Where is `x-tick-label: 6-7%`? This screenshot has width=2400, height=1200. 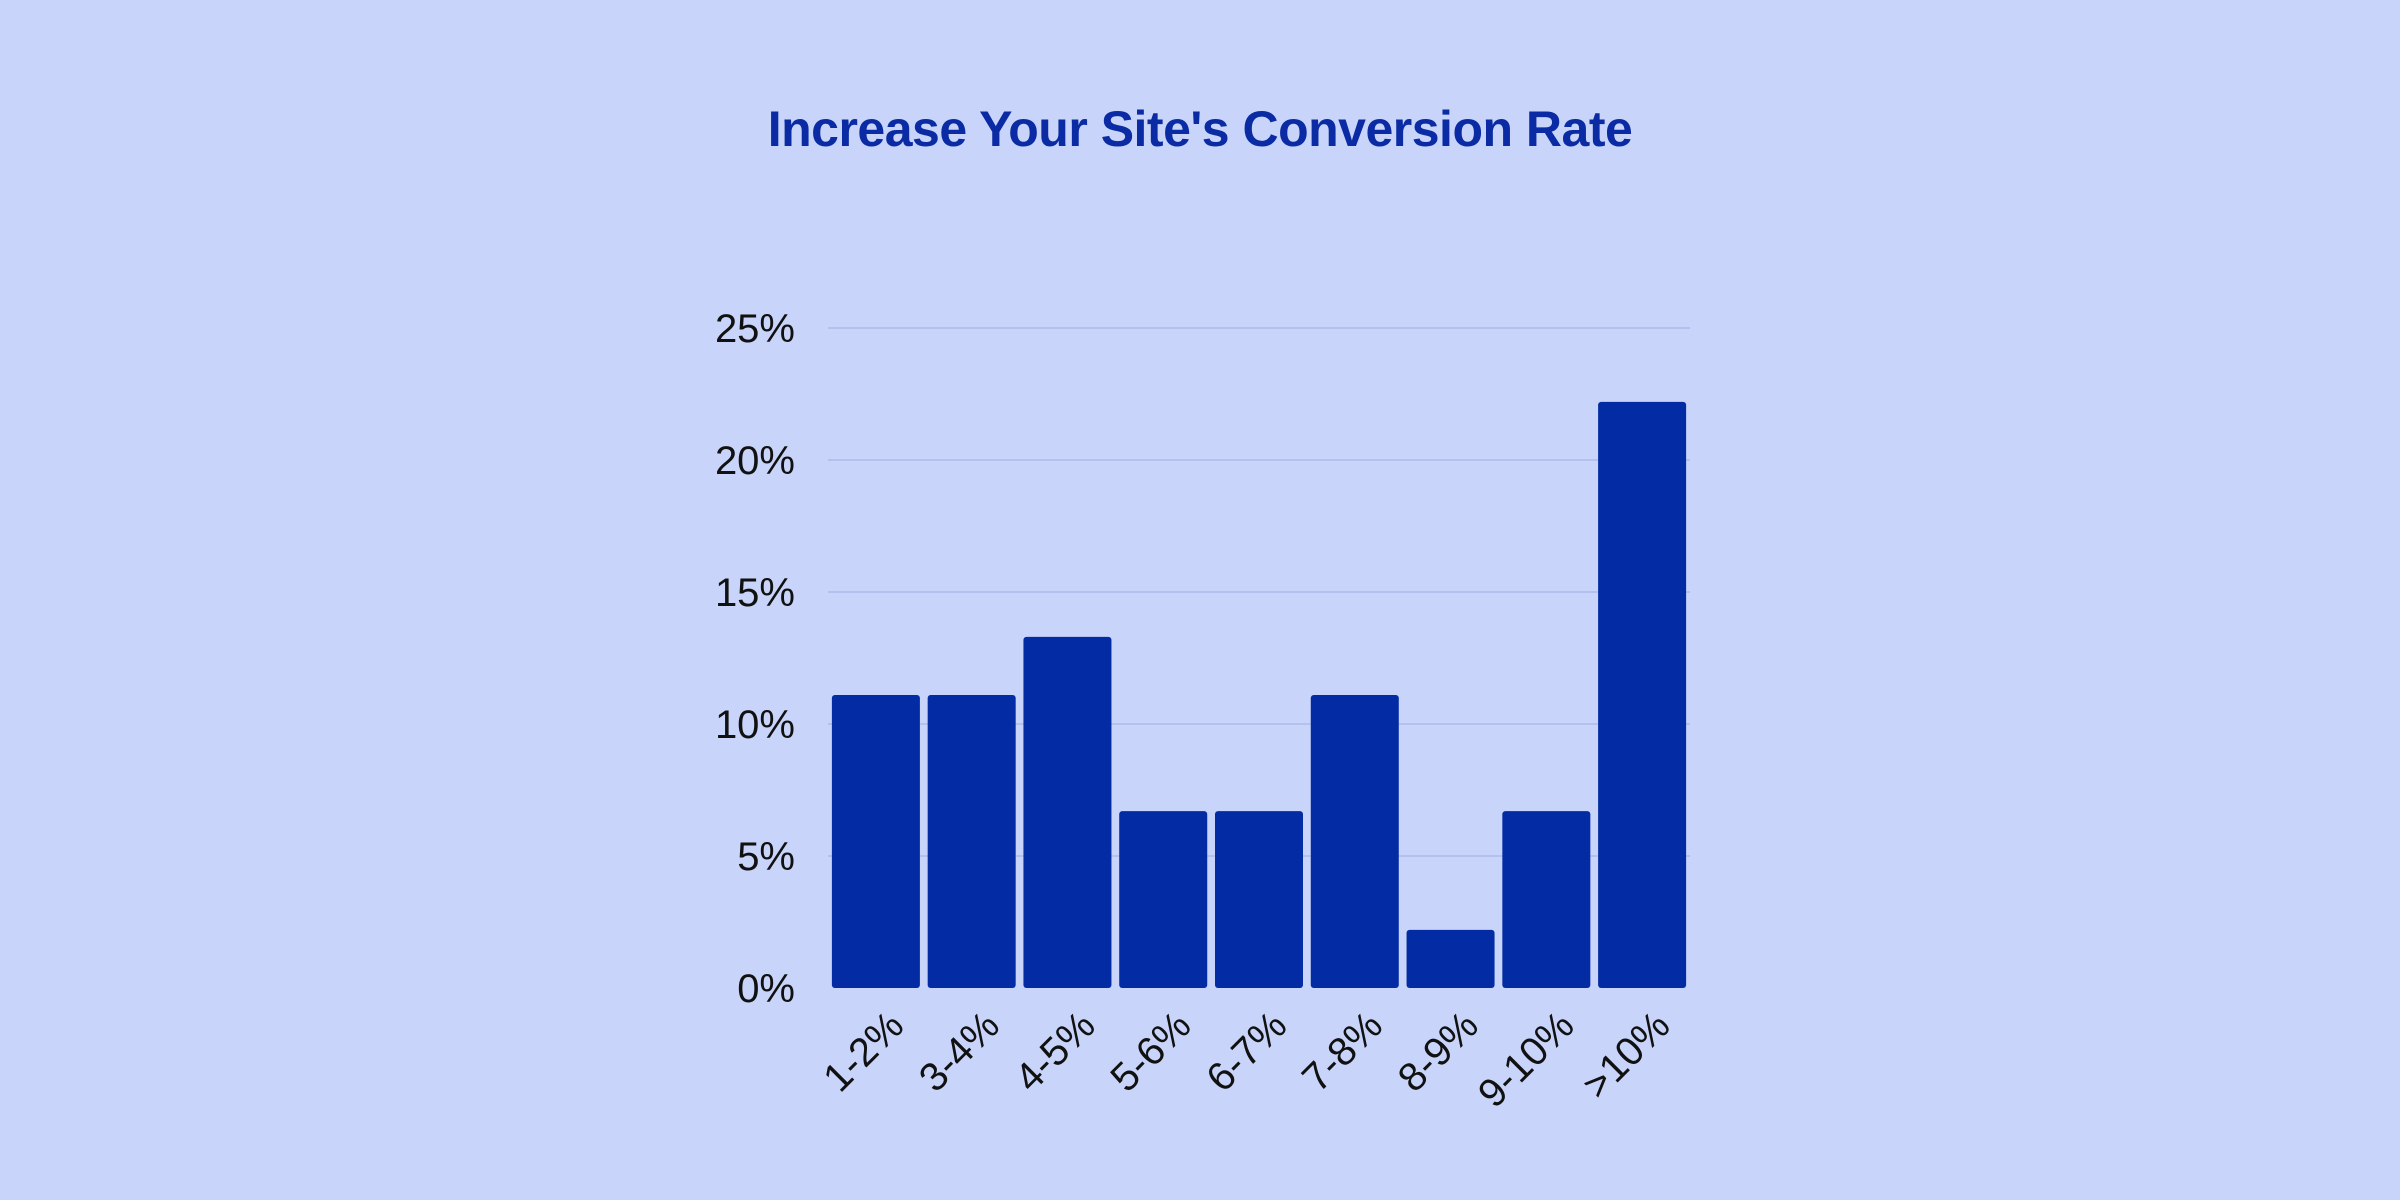 x-tick-label: 6-7% is located at coordinates (1246, 1051).